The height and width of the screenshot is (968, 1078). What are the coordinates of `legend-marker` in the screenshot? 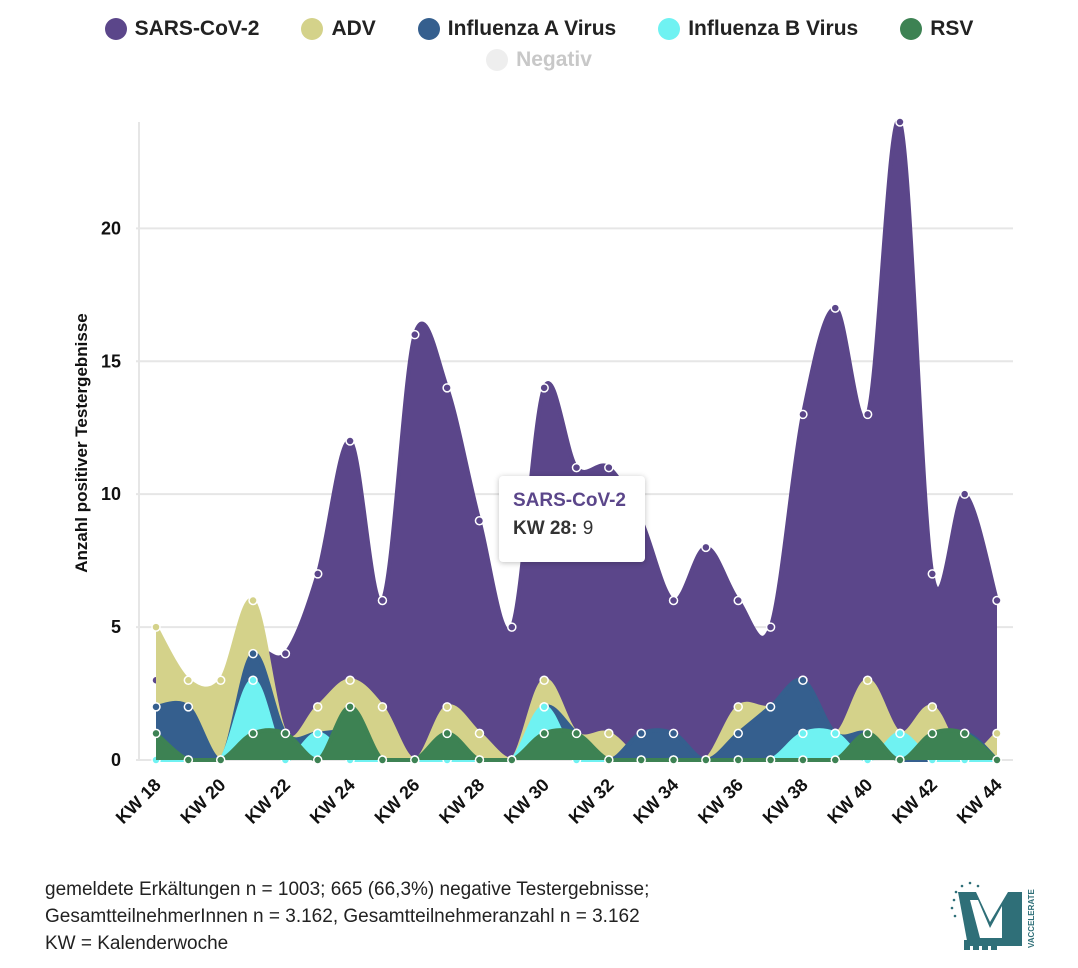 It's located at (669, 29).